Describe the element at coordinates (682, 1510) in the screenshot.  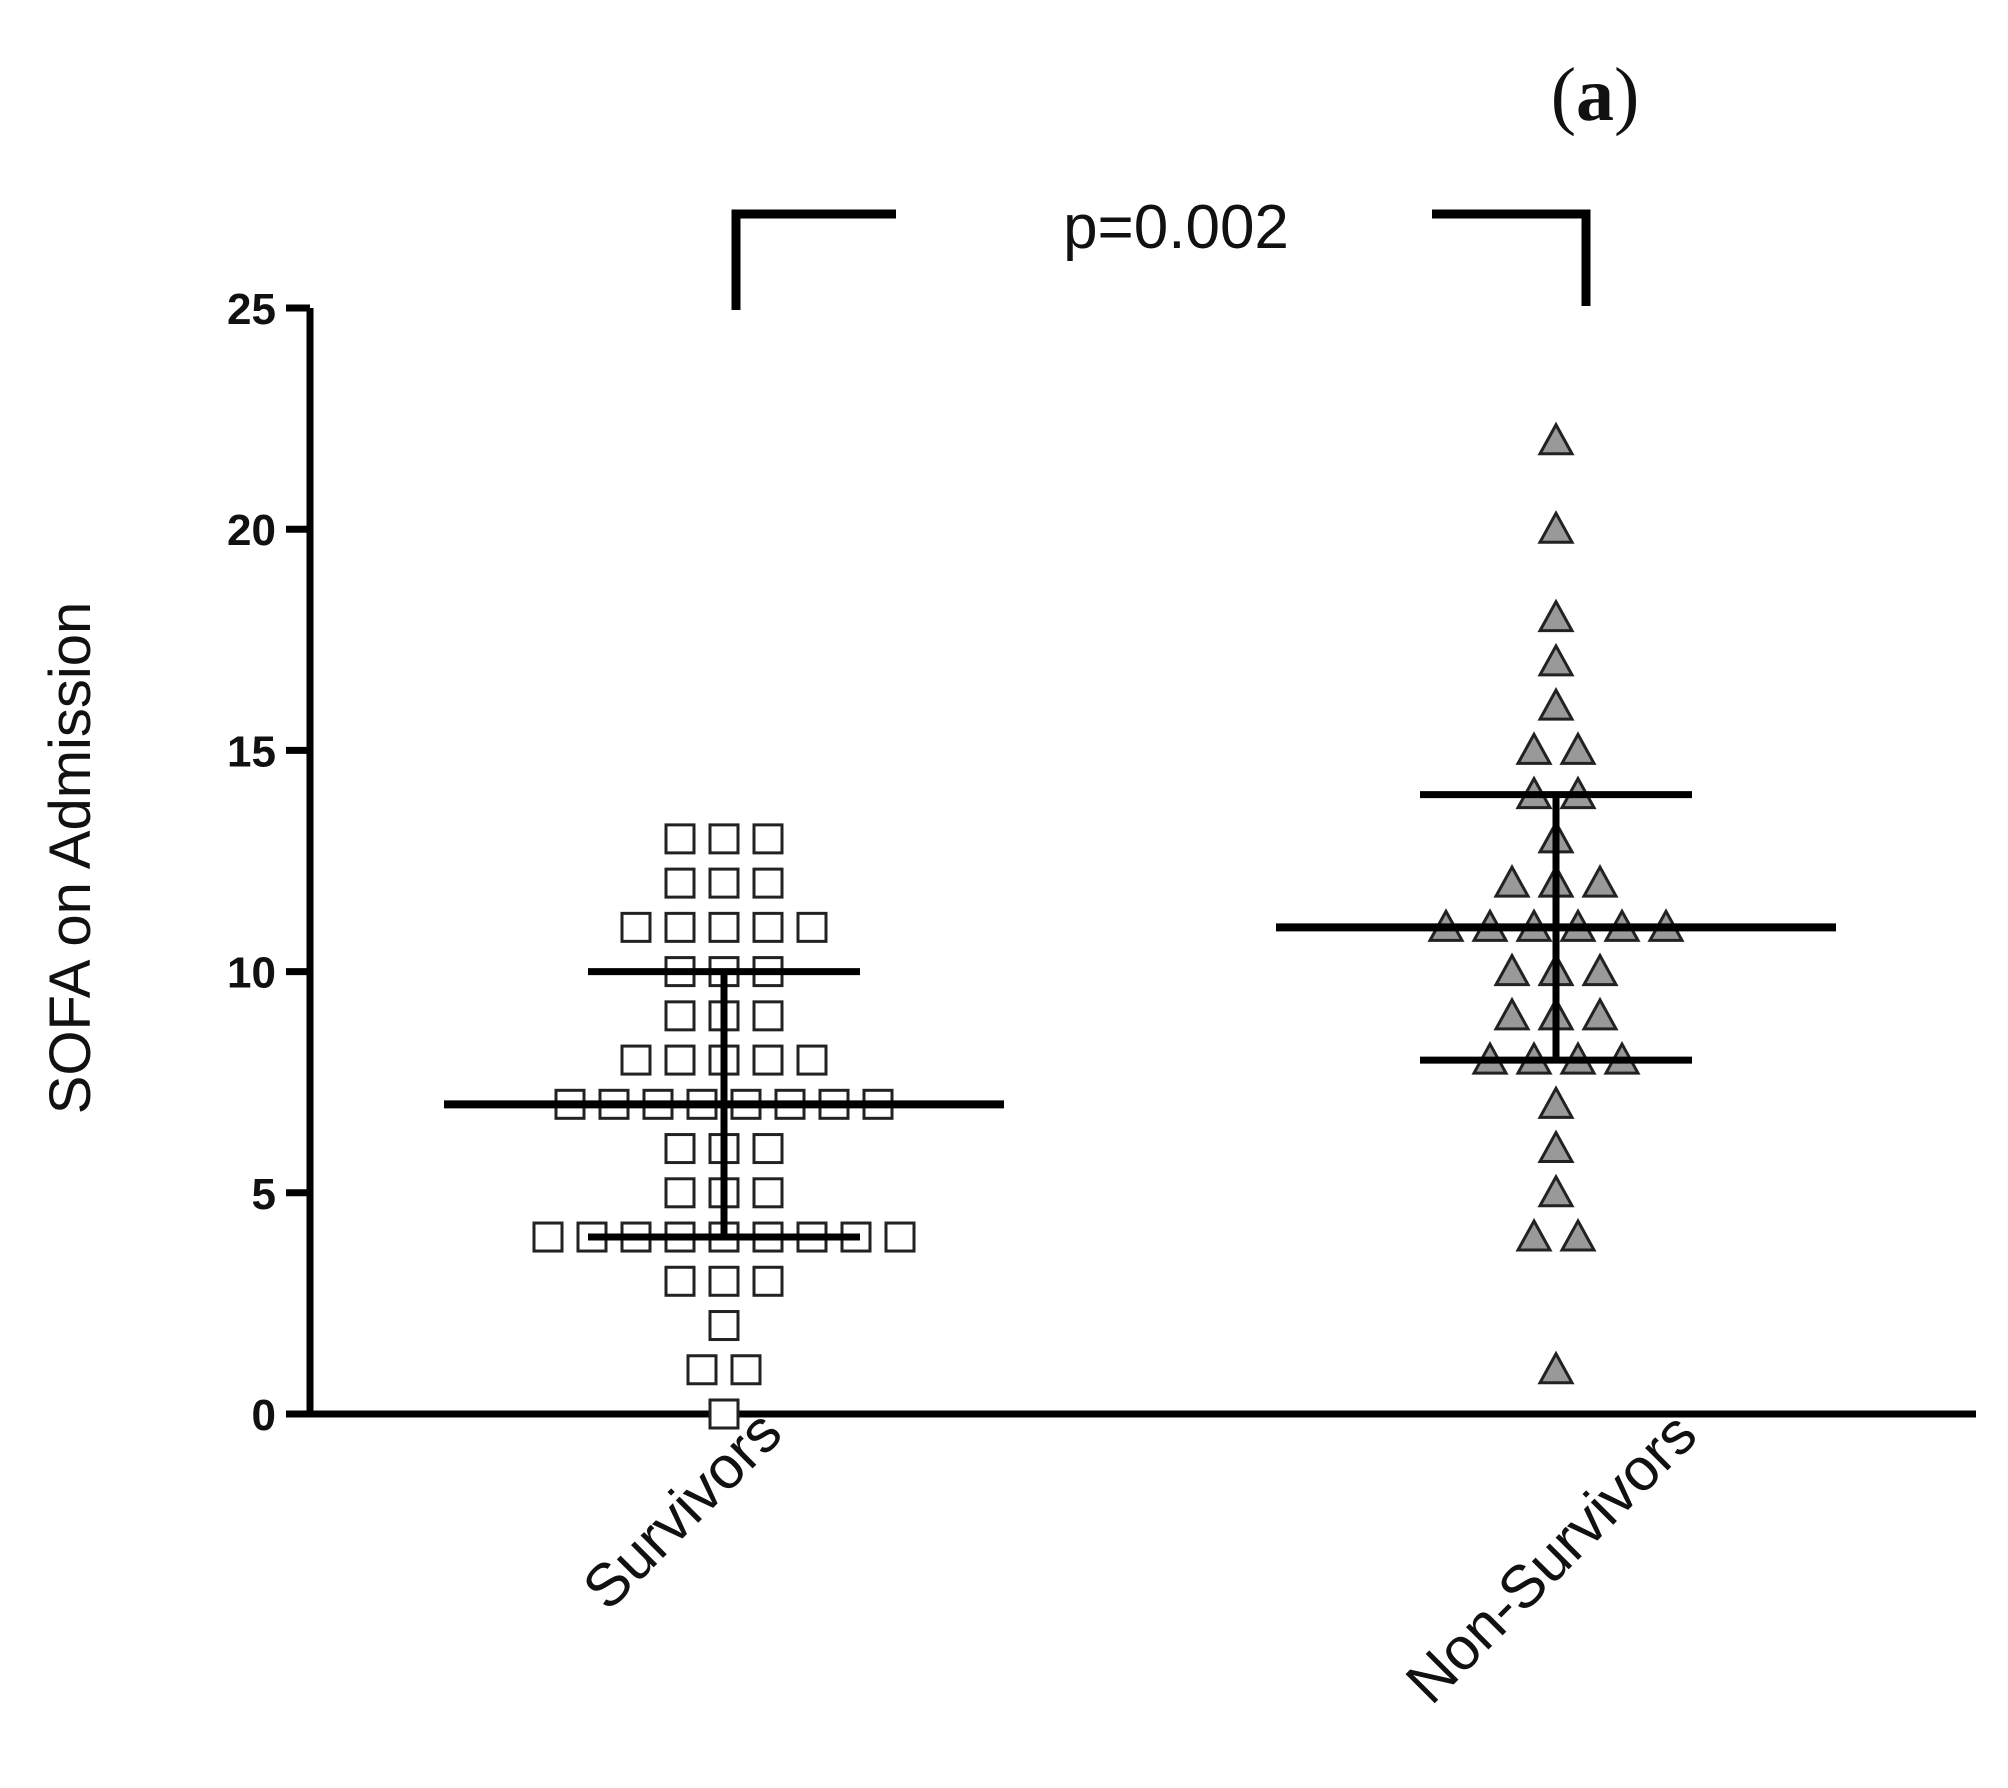
I see `x-category-label-survivors: Survivors` at that location.